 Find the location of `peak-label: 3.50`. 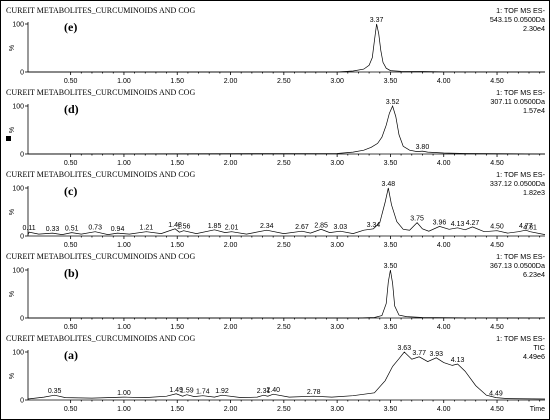

peak-label: 3.50 is located at coordinates (391, 266).